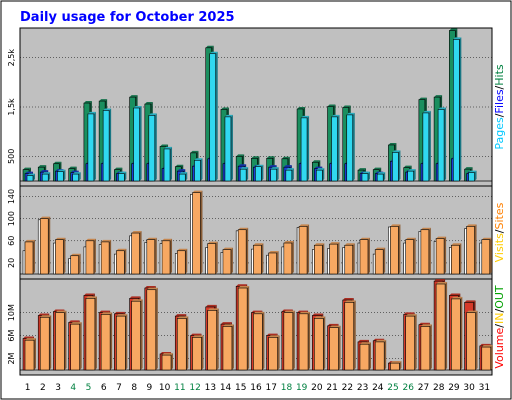 The width and height of the screenshot is (512, 400). Describe the element at coordinates (43, 388) in the screenshot. I see `x-tick-label: 2` at that location.